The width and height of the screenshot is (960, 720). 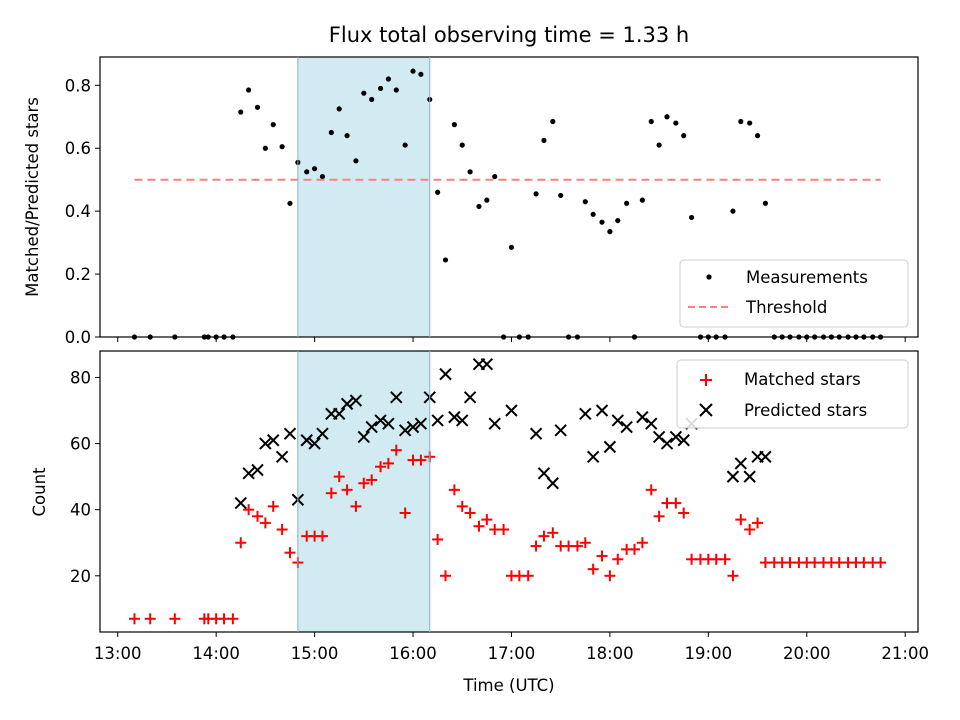 I want to click on chart-title: Flux total observing time = 1.33 h, so click(x=509, y=35).